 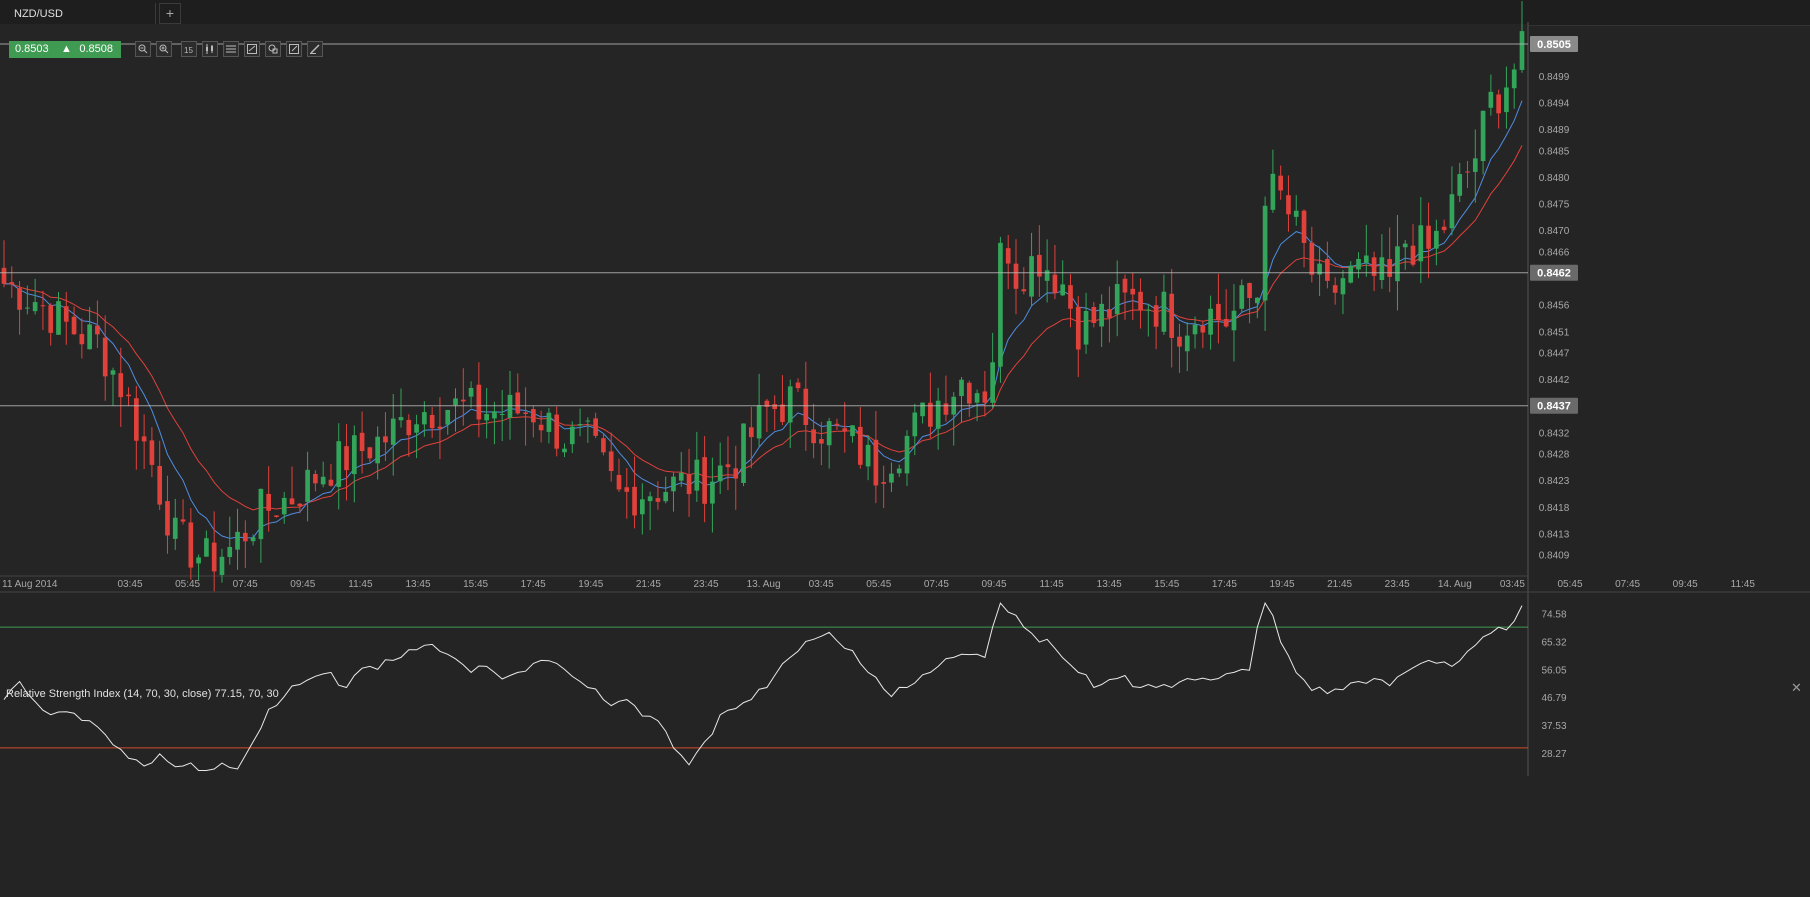 What do you see at coordinates (143, 49) in the screenshot?
I see `zoom-in-icon` at bounding box center [143, 49].